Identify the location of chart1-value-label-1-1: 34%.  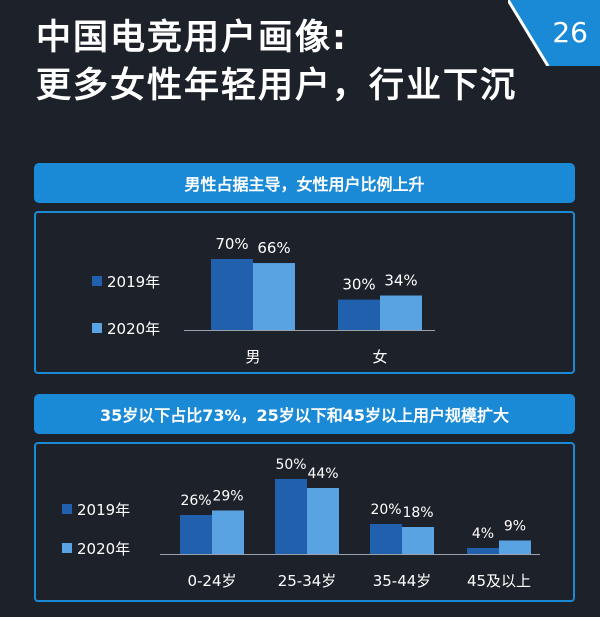
(400, 281).